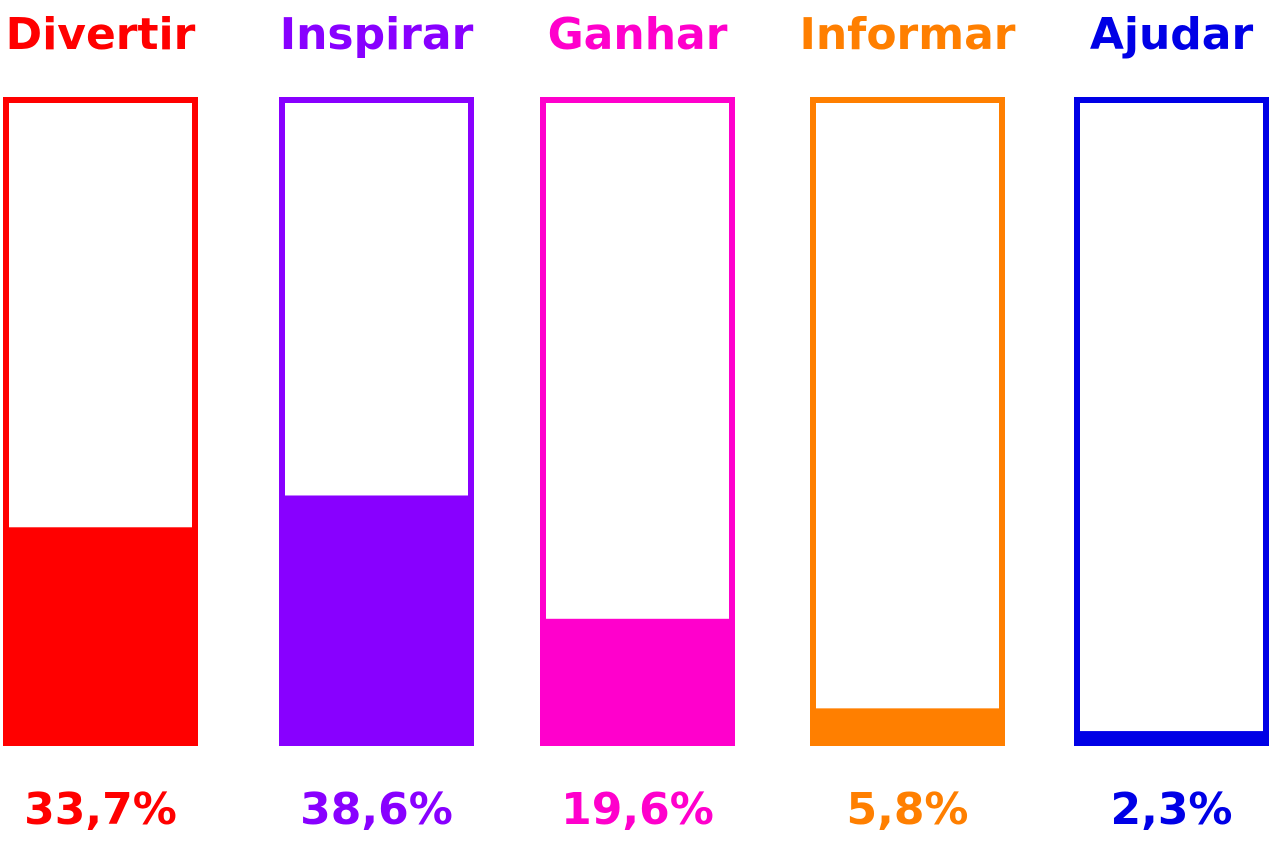  What do you see at coordinates (376, 809) in the screenshot?
I see `value-label: 38,6%` at bounding box center [376, 809].